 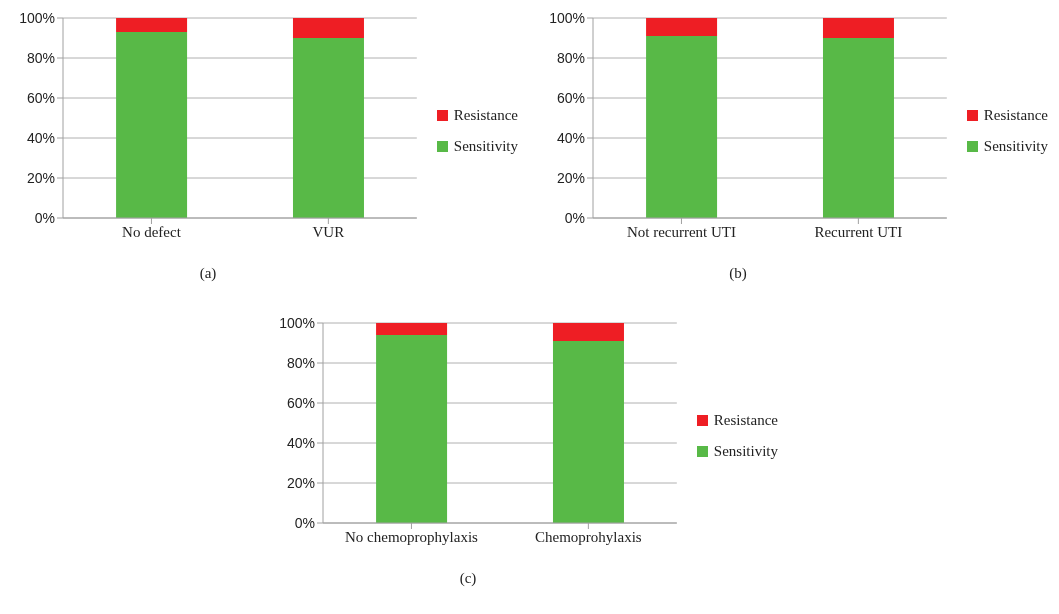 What do you see at coordinates (738, 273) in the screenshot?
I see `text: (b)` at bounding box center [738, 273].